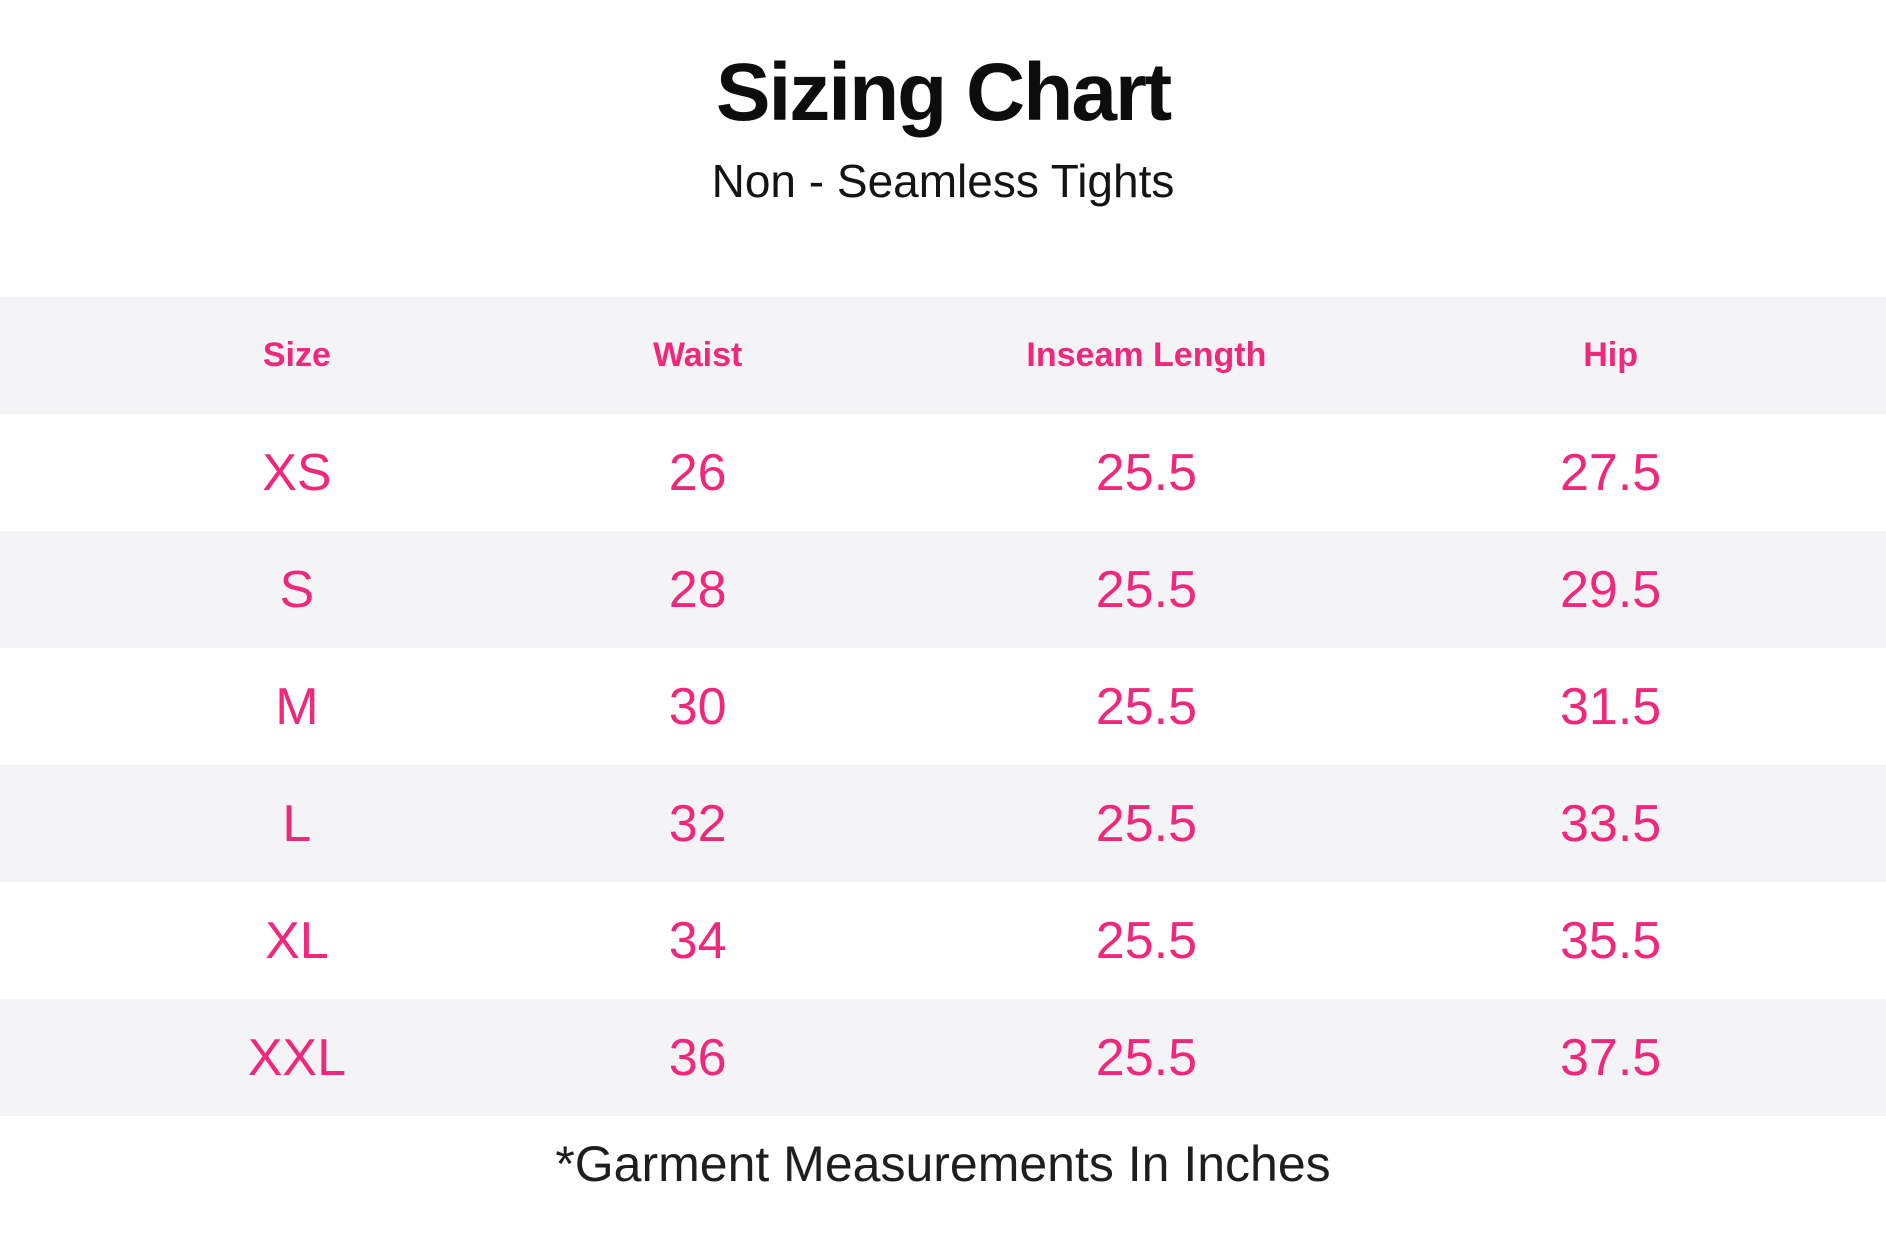 This screenshot has width=1886, height=1256. I want to click on size-cell: XS, so click(297, 472).